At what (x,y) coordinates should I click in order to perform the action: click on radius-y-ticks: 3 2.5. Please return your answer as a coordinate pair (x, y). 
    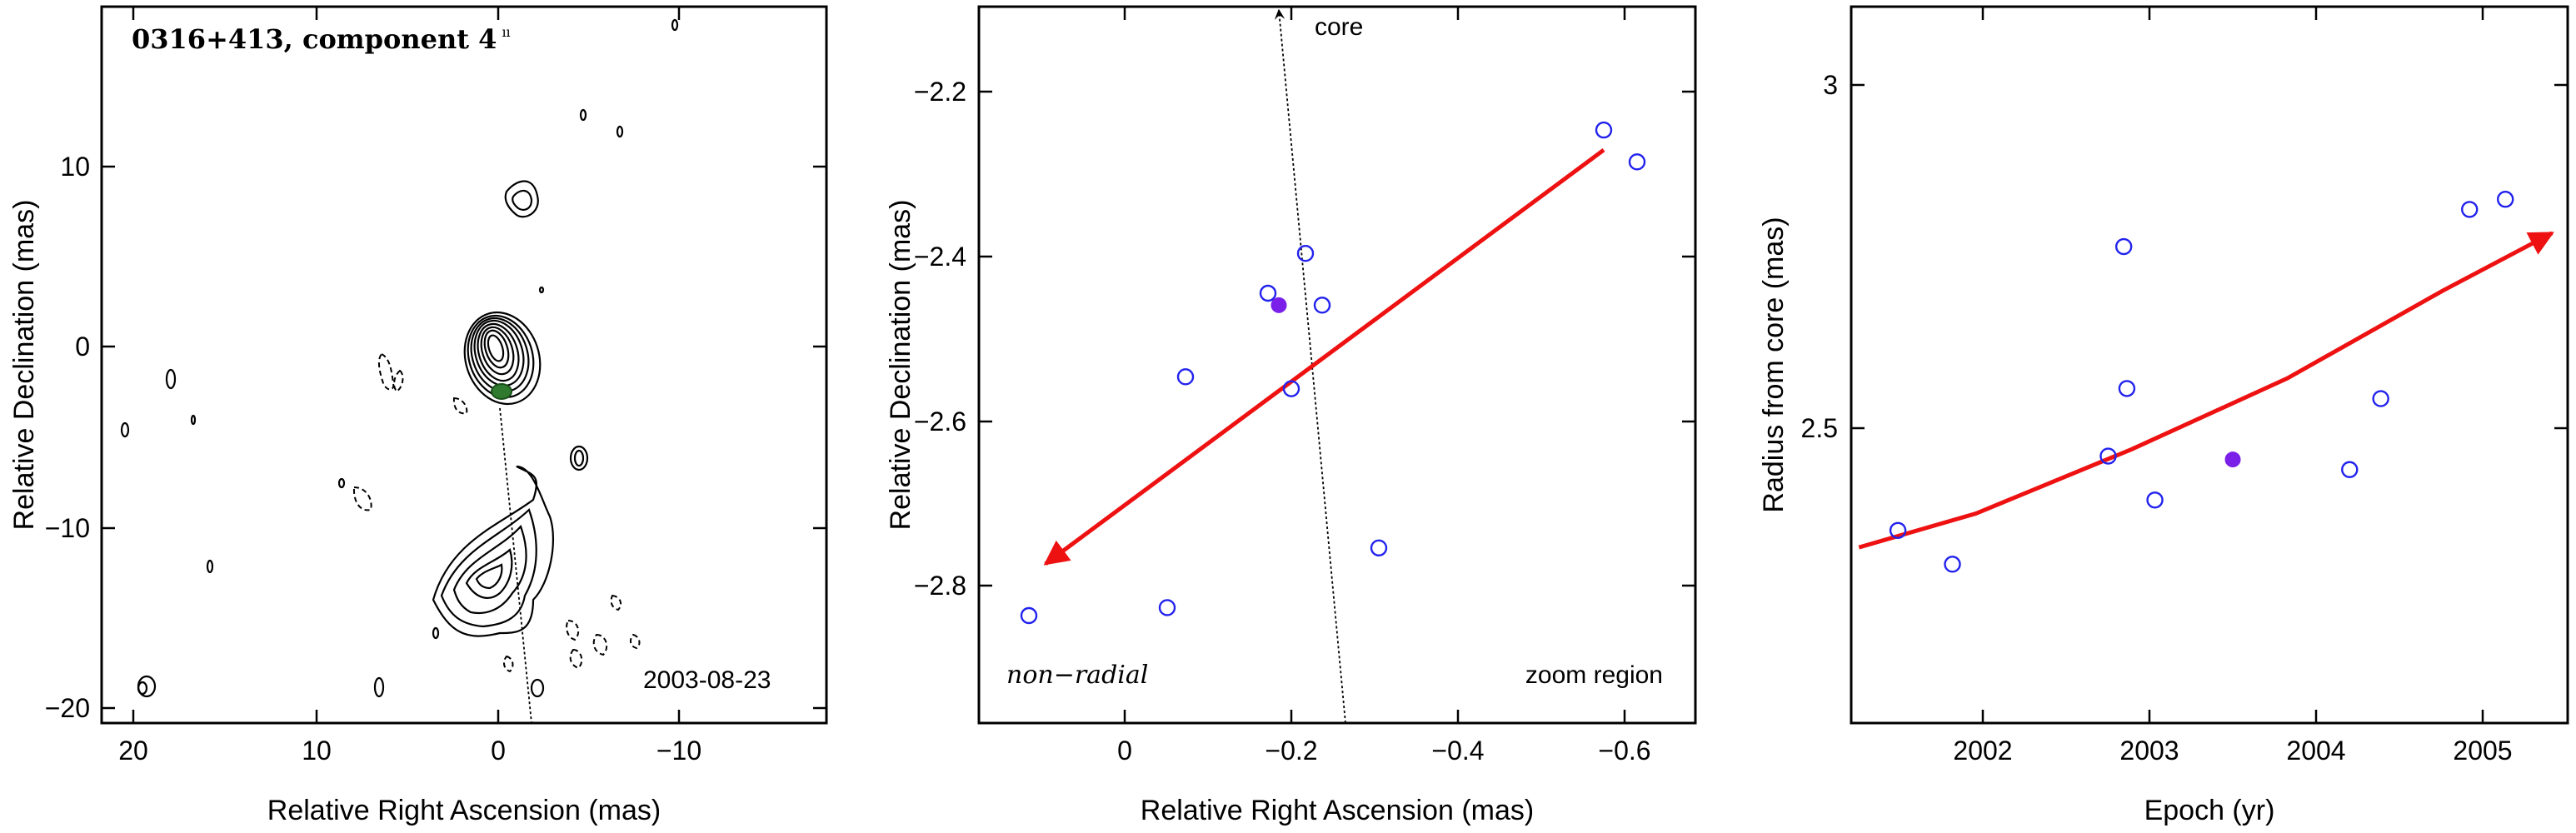
    Looking at the image, I should click on (2184, 256).